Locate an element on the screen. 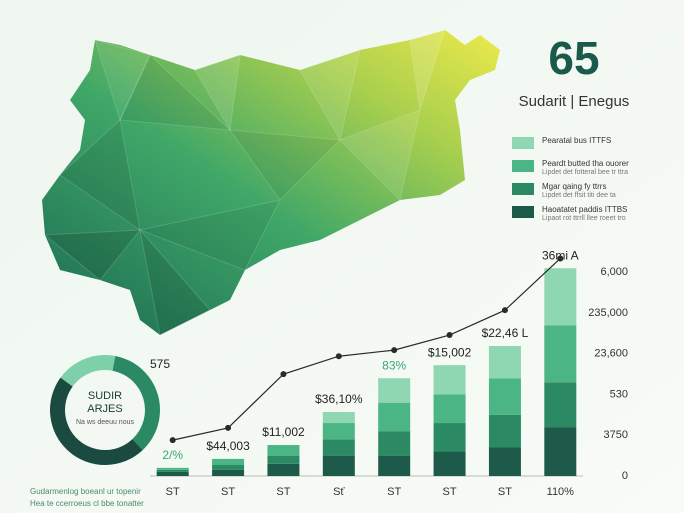 The image size is (684, 513). legend-note: Lipdet det fotteral bee tr ttra is located at coordinates (585, 172).